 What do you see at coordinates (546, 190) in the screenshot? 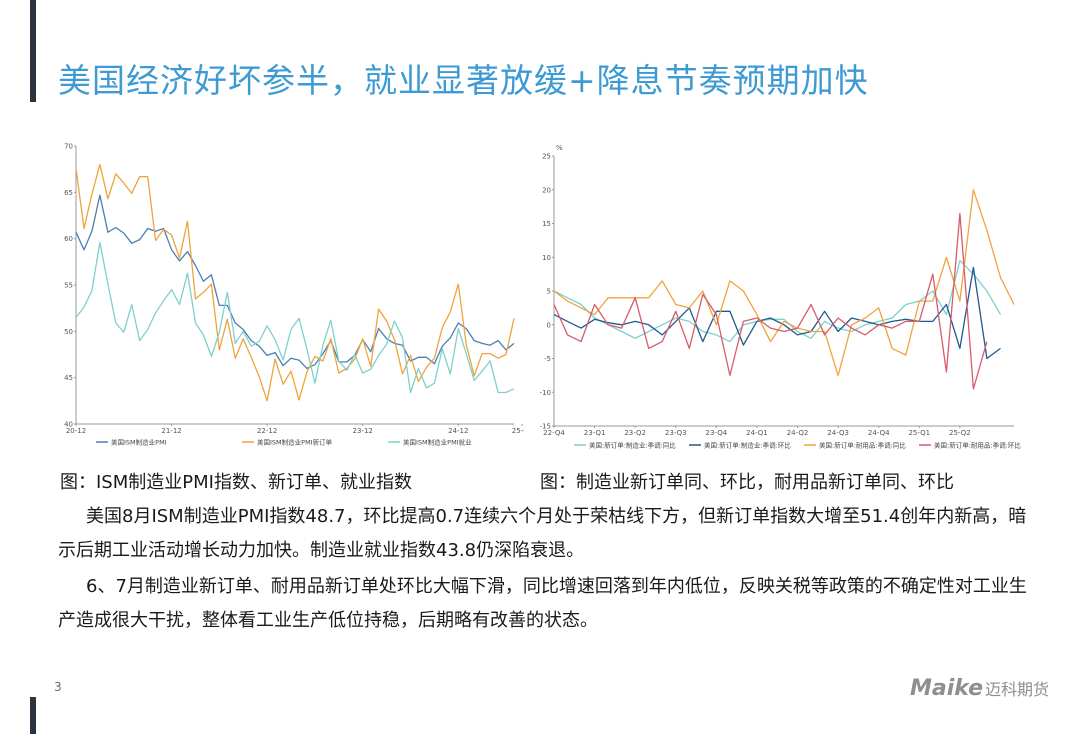
I see `chart-1-ytick-label: 20` at bounding box center [546, 190].